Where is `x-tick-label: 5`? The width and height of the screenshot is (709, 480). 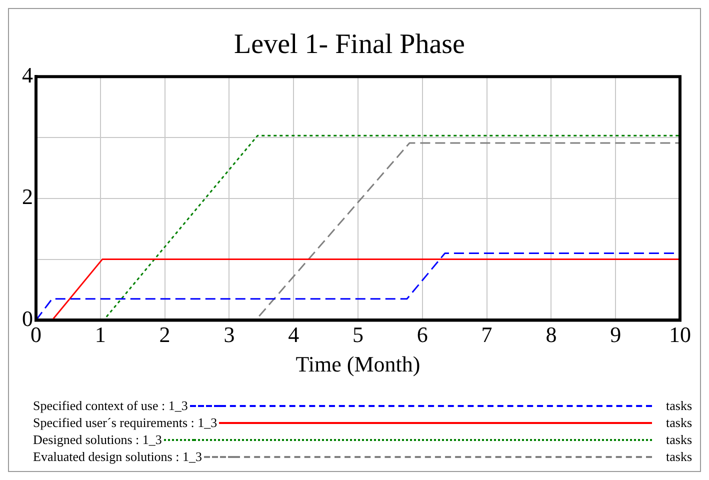 x-tick-label: 5 is located at coordinates (358, 335).